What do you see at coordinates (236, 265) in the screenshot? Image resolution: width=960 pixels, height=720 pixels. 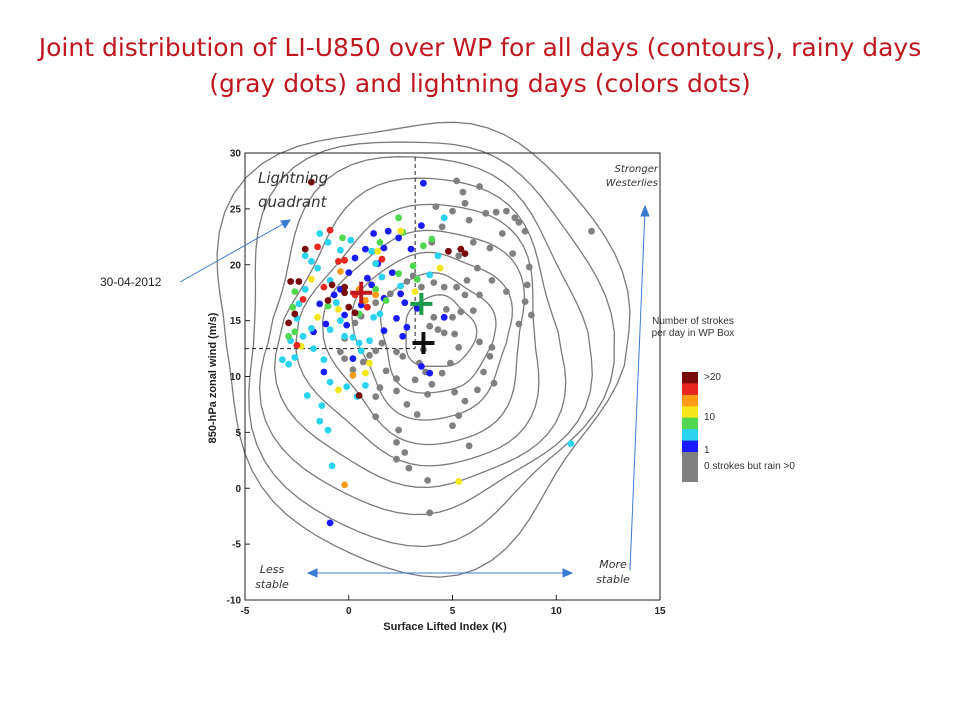 I see `y-tick-label: 20` at bounding box center [236, 265].